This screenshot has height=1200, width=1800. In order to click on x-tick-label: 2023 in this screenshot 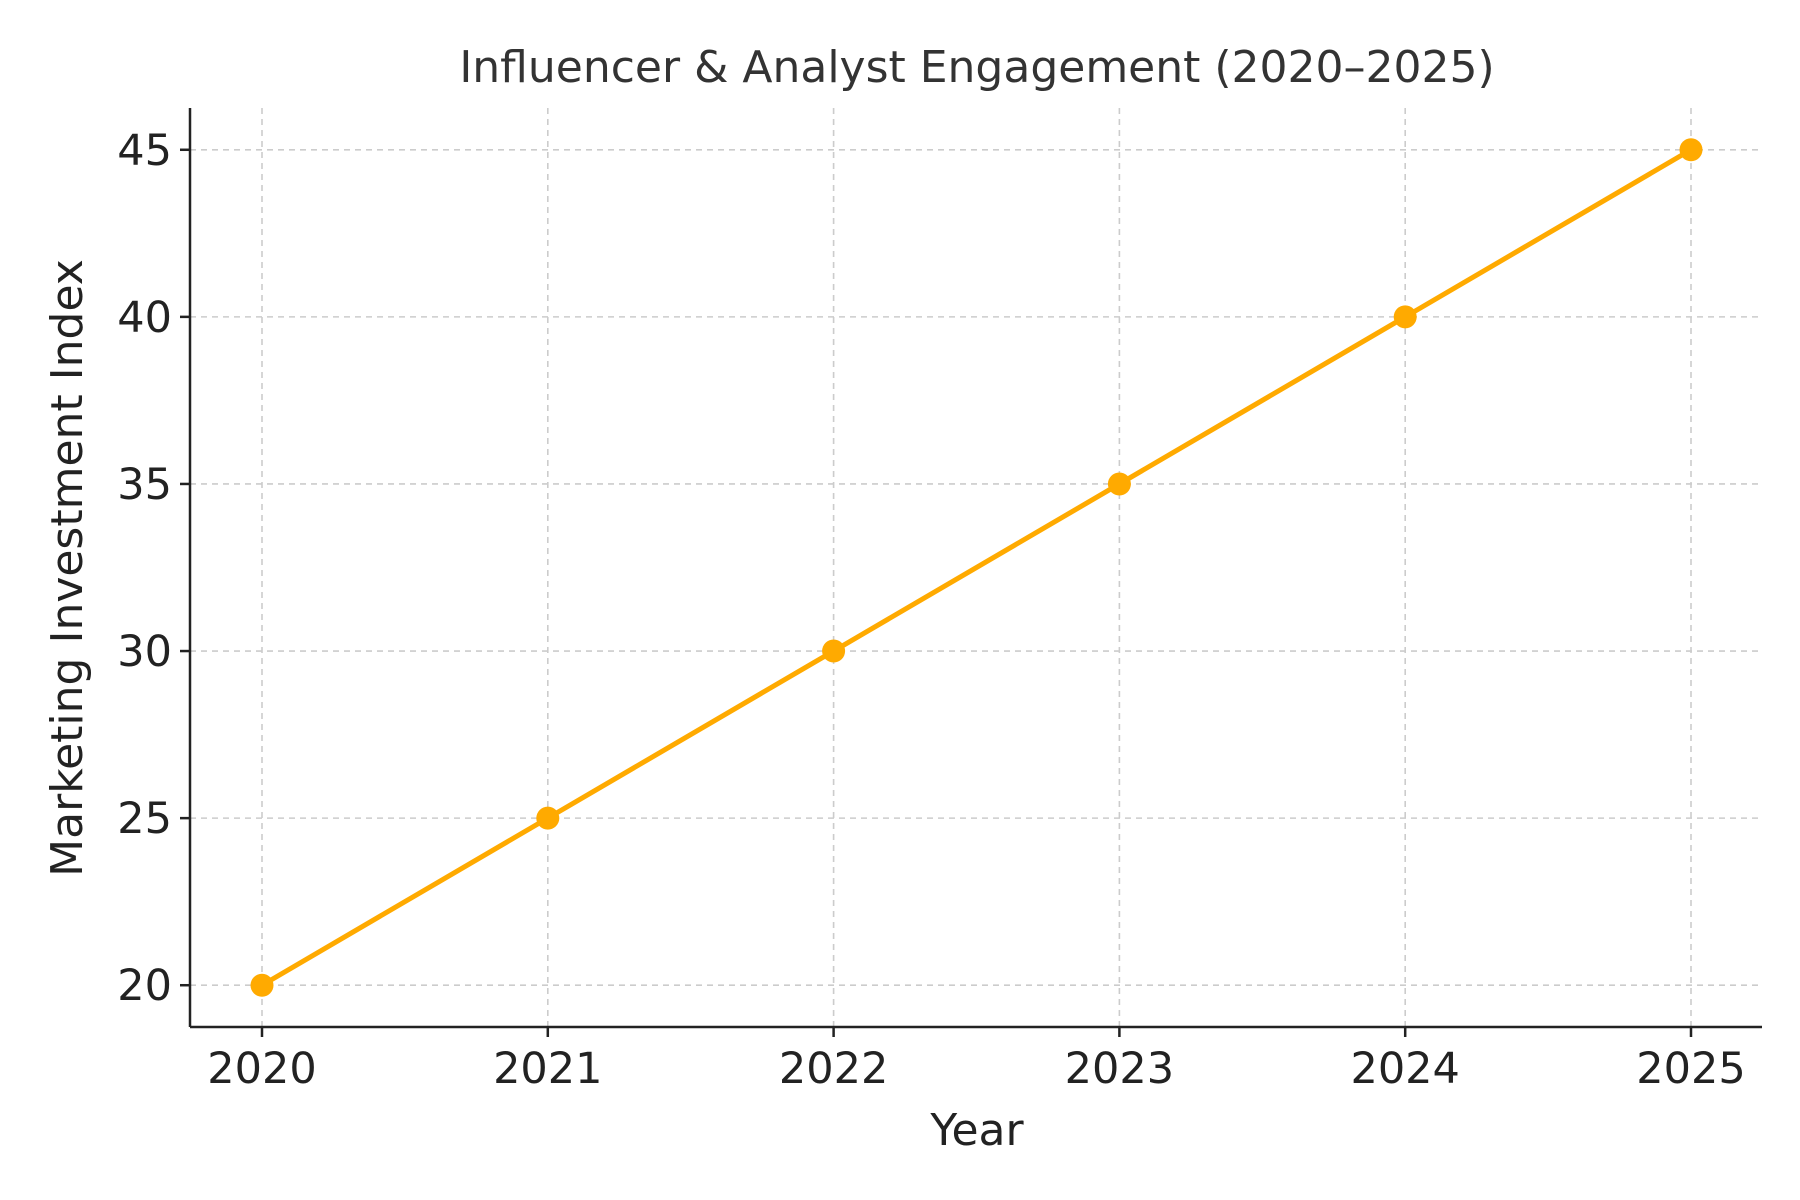, I will do `click(1119, 1069)`.